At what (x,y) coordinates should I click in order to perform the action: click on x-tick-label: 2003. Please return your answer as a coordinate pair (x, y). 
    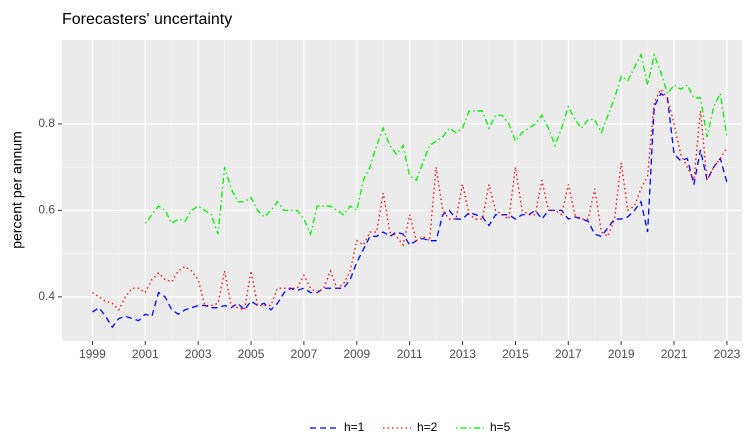
    Looking at the image, I should click on (198, 354).